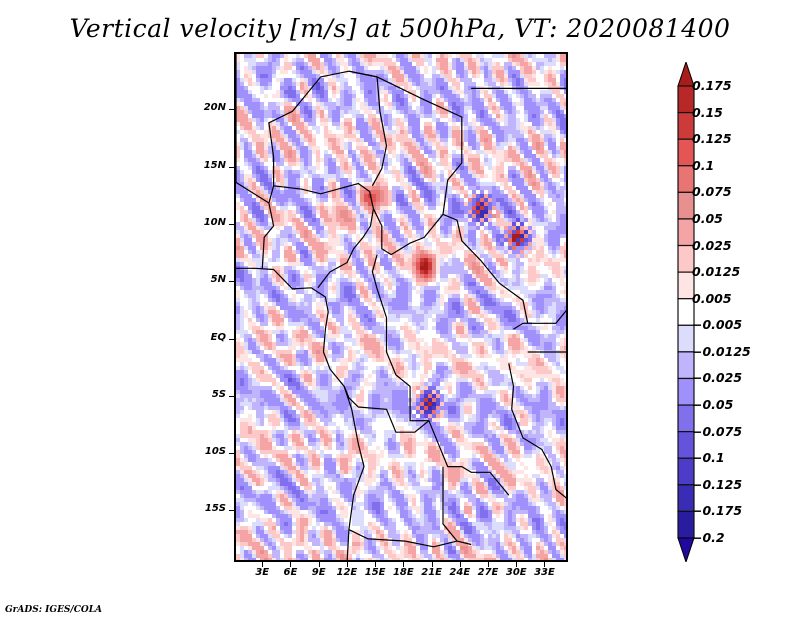  What do you see at coordinates (707, 112) in the screenshot?
I see `colorbar-level-label: 0.15` at bounding box center [707, 112].